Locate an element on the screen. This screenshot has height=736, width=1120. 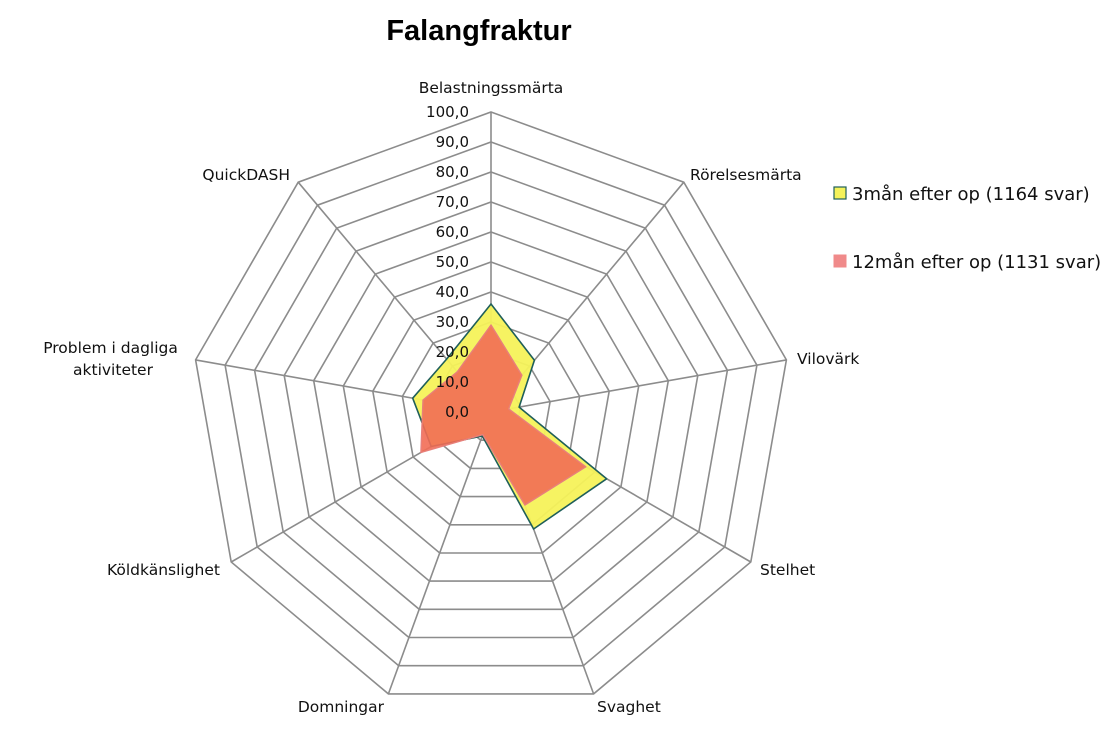
chart-title: Falangfraktur is located at coordinates (478, 31).